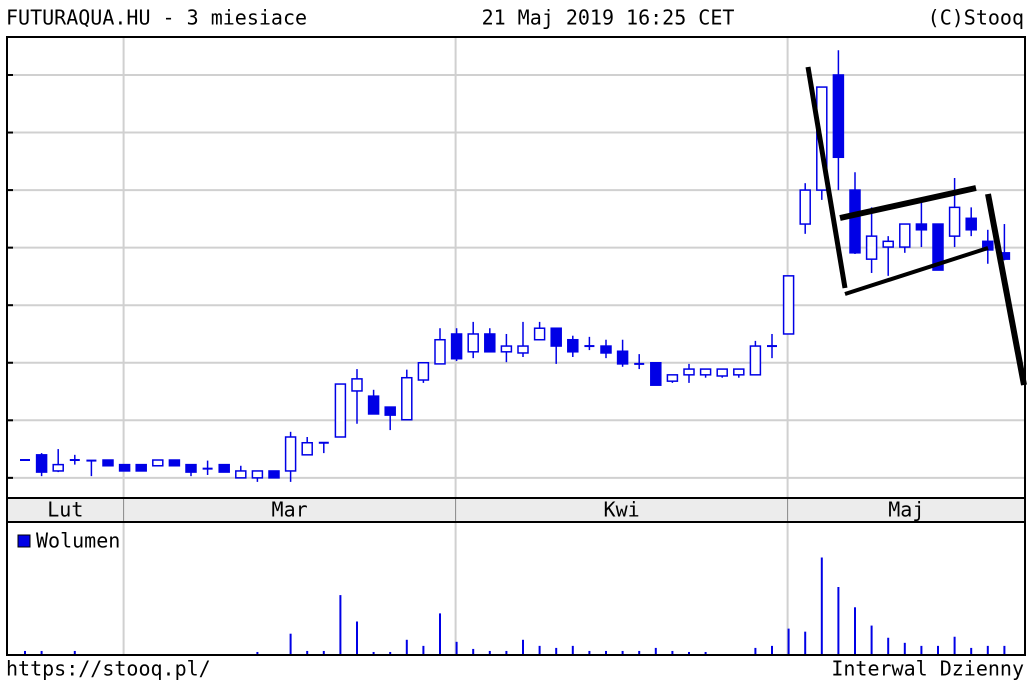 The width and height of the screenshot is (1028, 685). I want to click on legend-swatch, so click(24, 541).